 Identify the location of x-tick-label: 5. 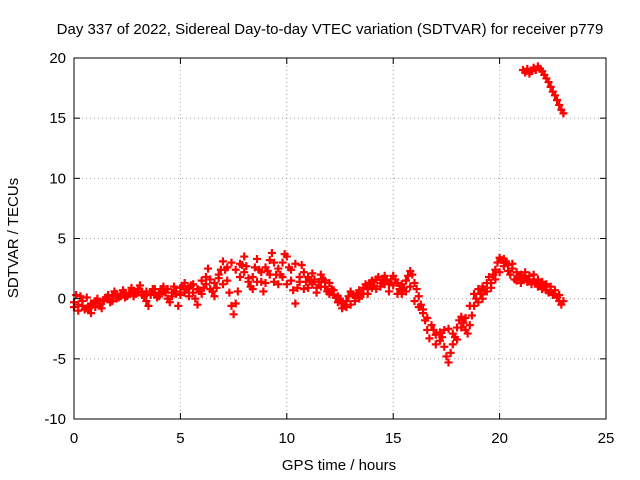
(180, 438).